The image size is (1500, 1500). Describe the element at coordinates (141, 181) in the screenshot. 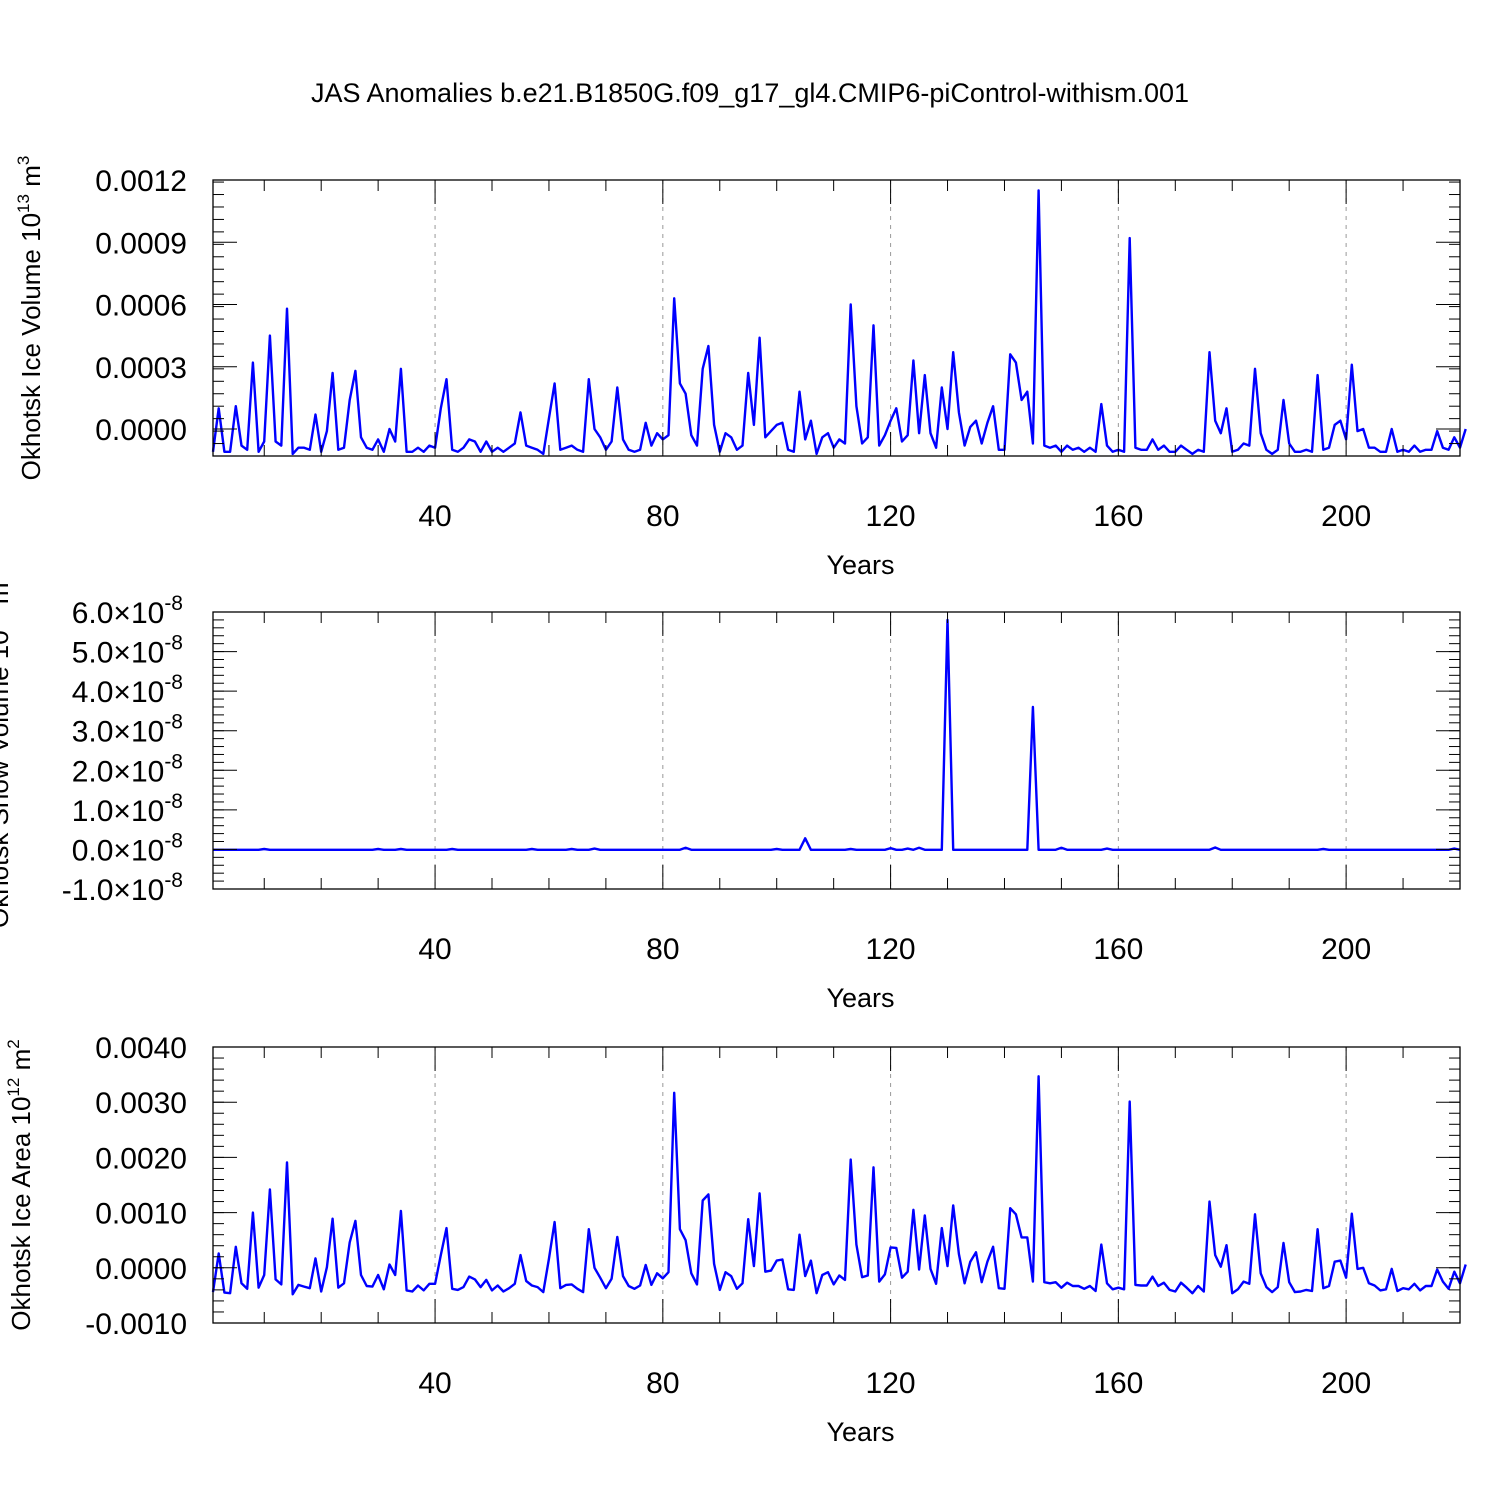

I see `y-tick-label: 0.0012` at that location.